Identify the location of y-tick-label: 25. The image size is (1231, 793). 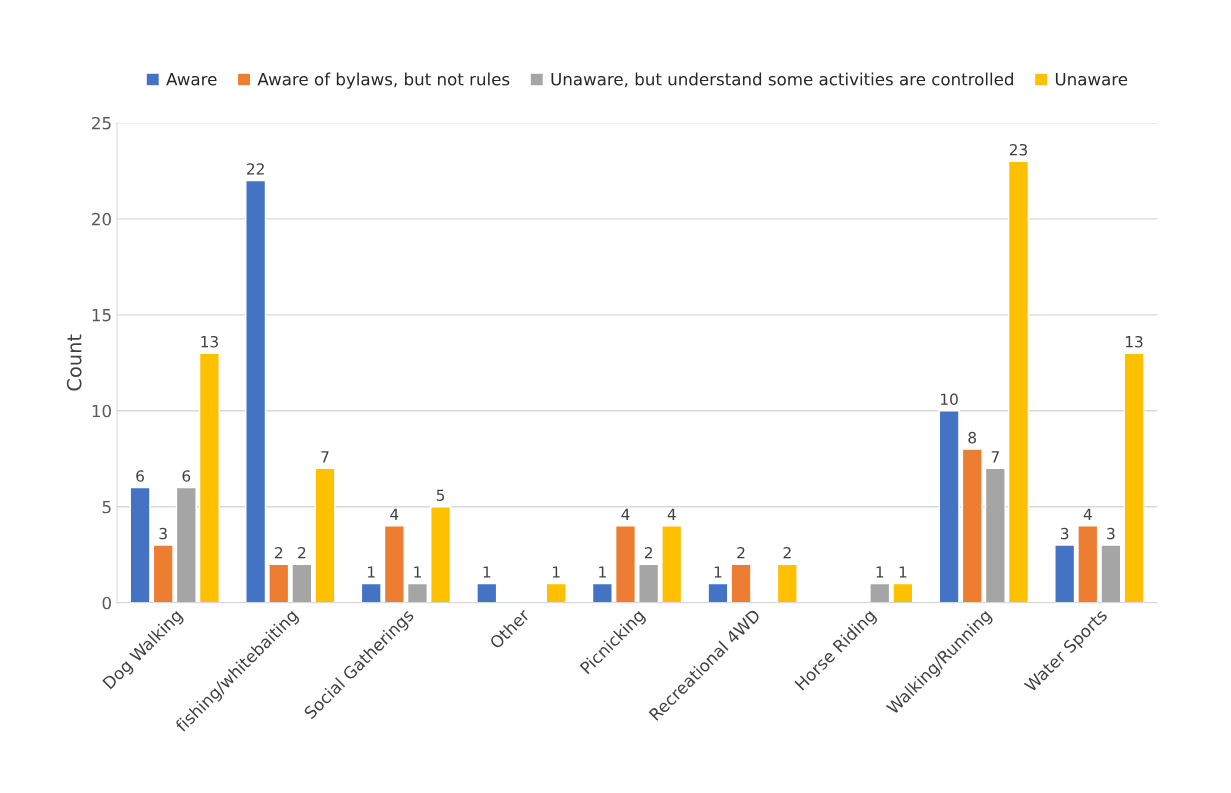
(101, 123).